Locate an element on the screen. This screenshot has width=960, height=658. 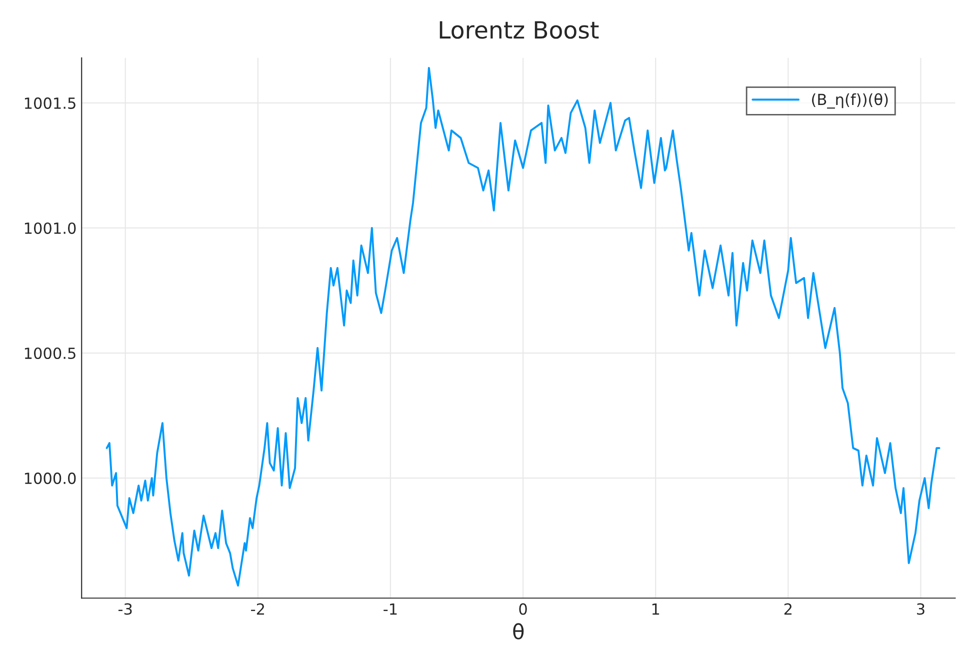
x-tick-label: 1 is located at coordinates (656, 609).